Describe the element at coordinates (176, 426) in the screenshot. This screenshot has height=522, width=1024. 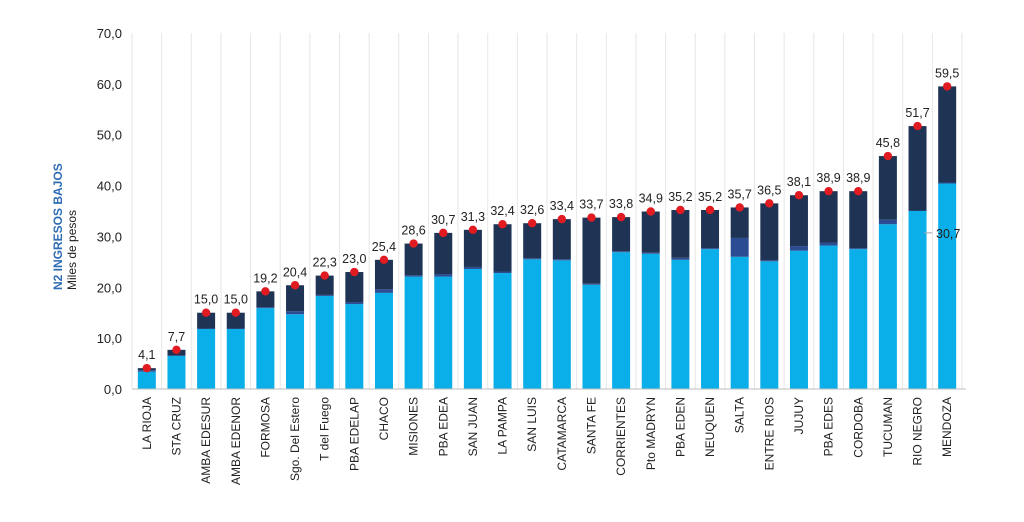
I see `x-tick-label: STA CRUZ` at that location.